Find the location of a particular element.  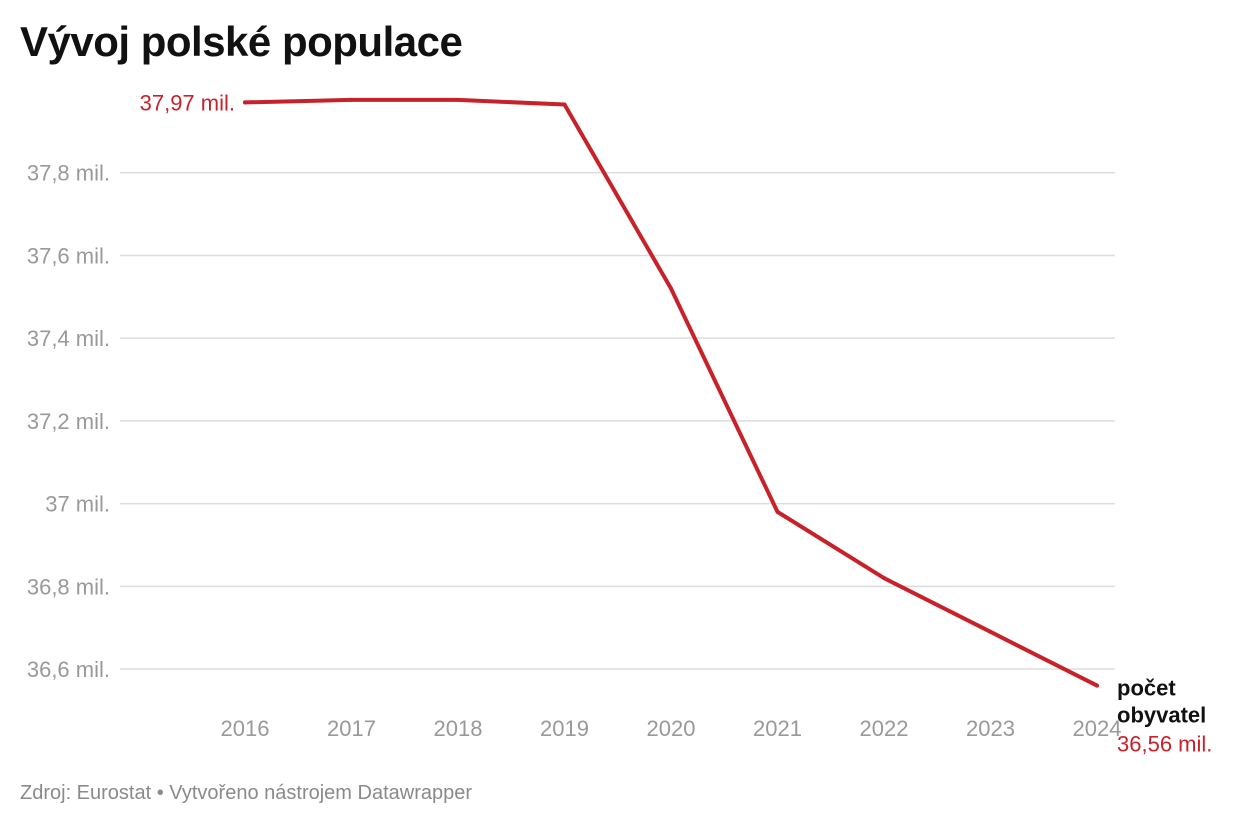

x-tick-label: 2016 is located at coordinates (245, 728).